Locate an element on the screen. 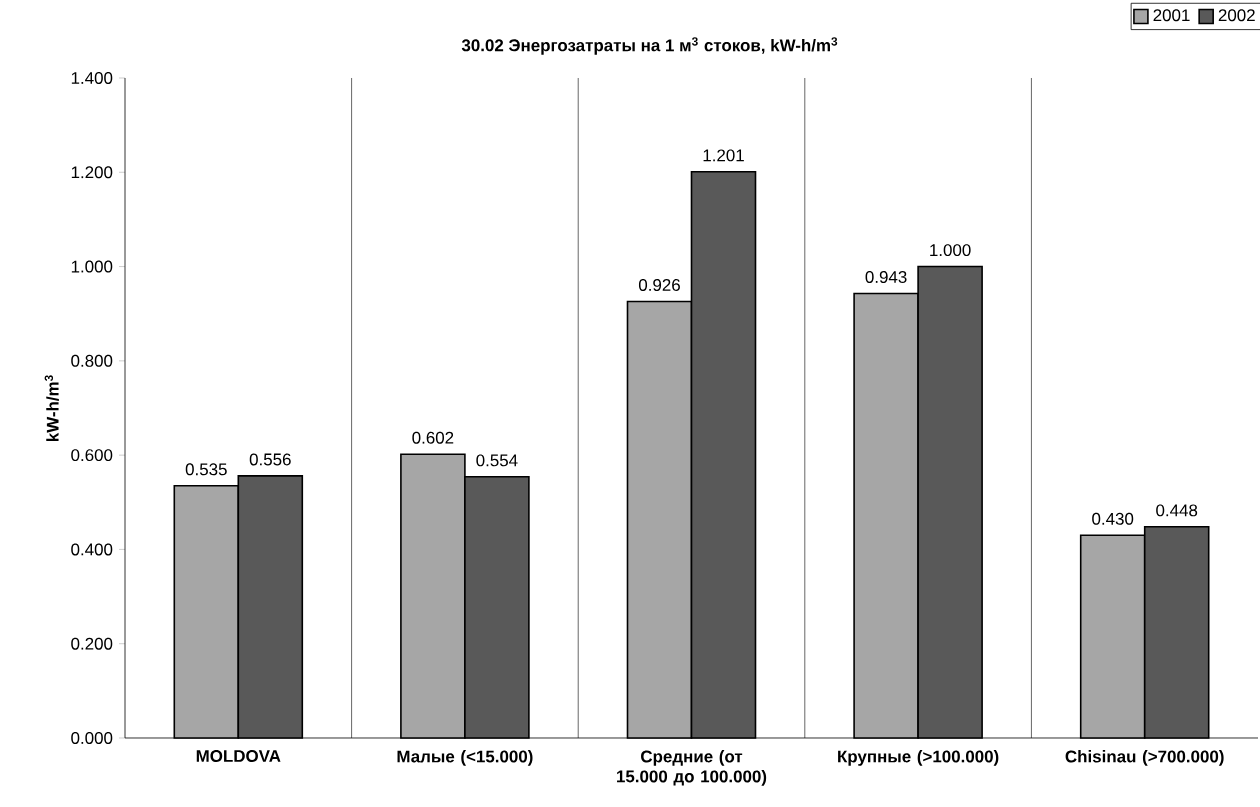 The image size is (1260, 807). y-axis-title: kW-h/m$^{3}$ is located at coordinates (51, 408).